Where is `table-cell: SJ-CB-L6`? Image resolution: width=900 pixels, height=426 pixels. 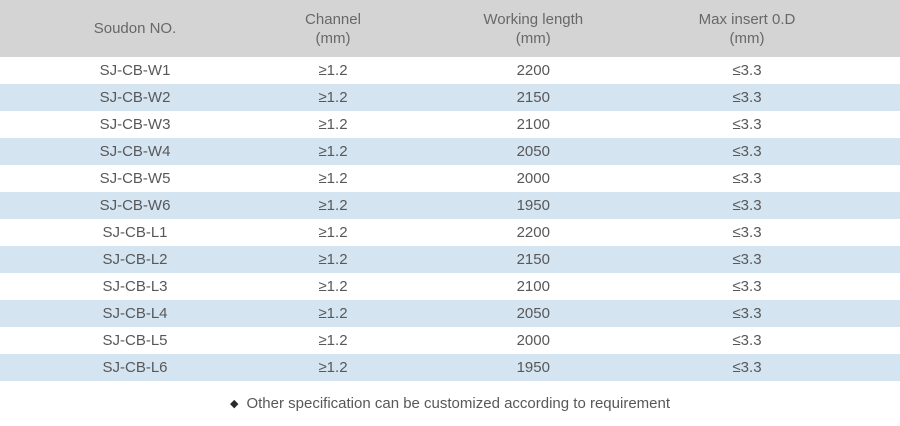
table-cell: SJ-CB-L6 is located at coordinates (135, 367).